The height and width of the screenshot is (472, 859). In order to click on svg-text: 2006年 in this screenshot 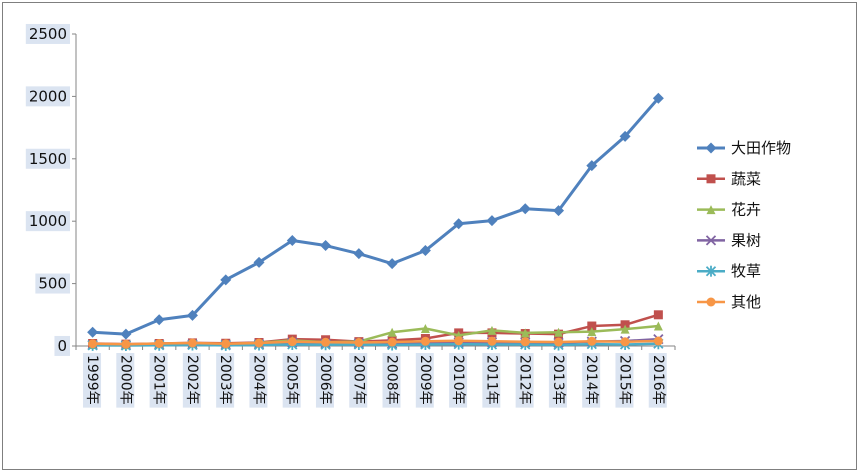, I will do `click(325, 380)`.